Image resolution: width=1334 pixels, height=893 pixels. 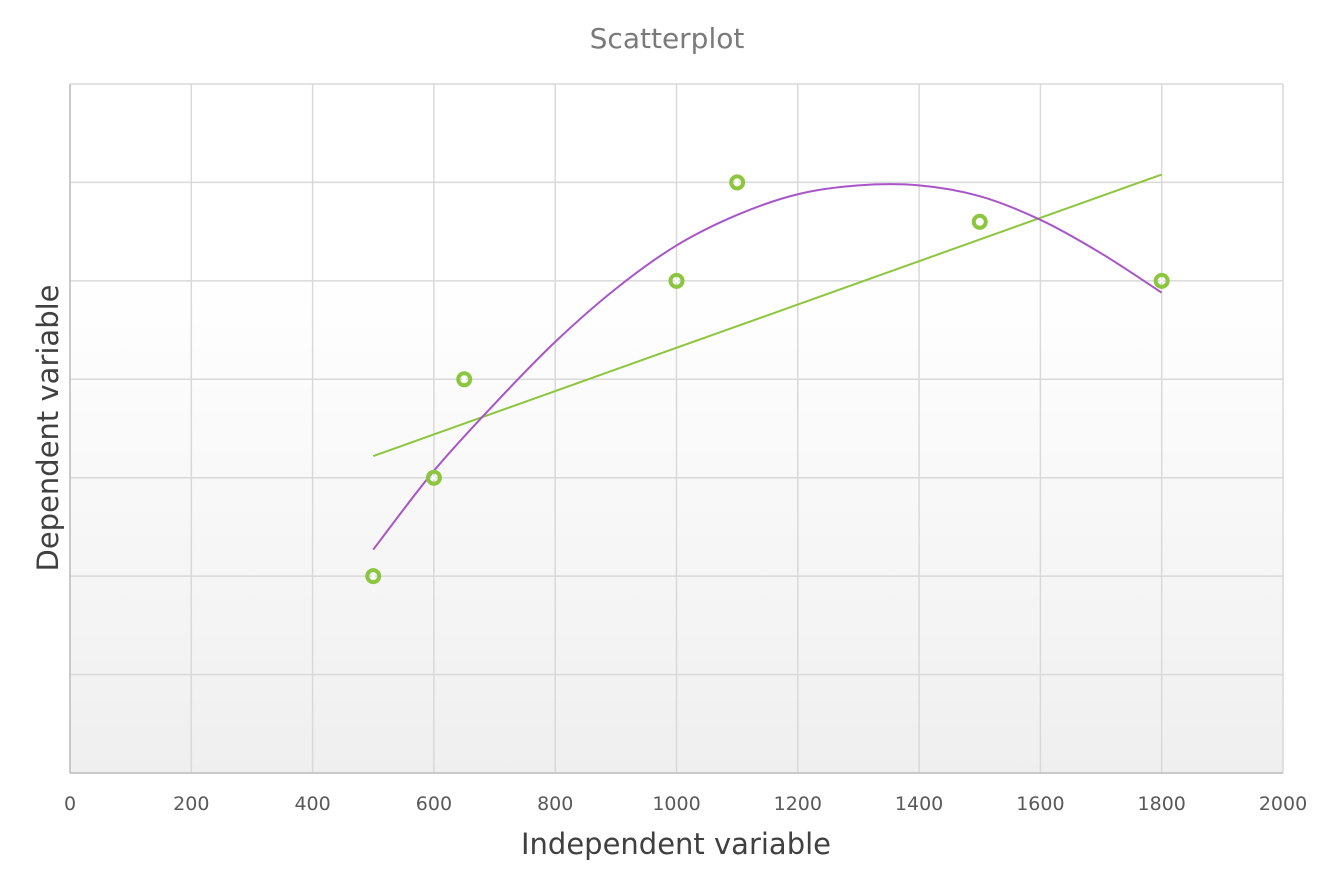 I want to click on x-tick-label: 800, so click(x=555, y=804).